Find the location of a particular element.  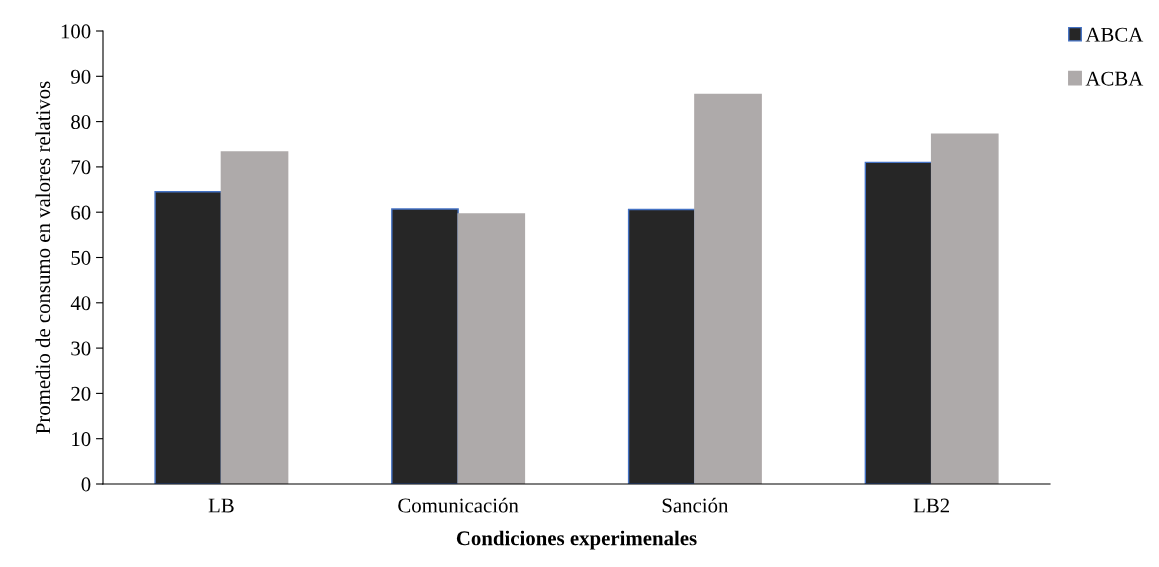

x-tick-label: LB2 is located at coordinates (931, 505).